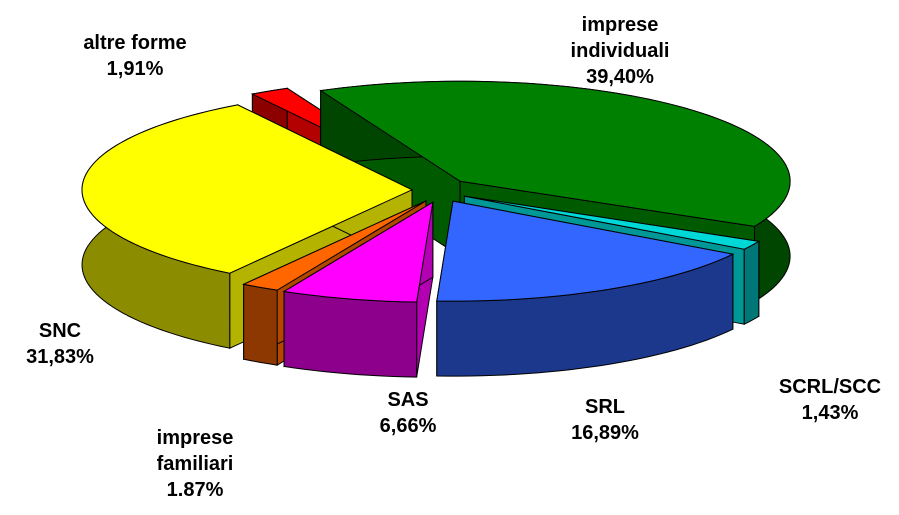 This screenshot has height=515, width=899. I want to click on category-label: altre forme, so click(135, 43).